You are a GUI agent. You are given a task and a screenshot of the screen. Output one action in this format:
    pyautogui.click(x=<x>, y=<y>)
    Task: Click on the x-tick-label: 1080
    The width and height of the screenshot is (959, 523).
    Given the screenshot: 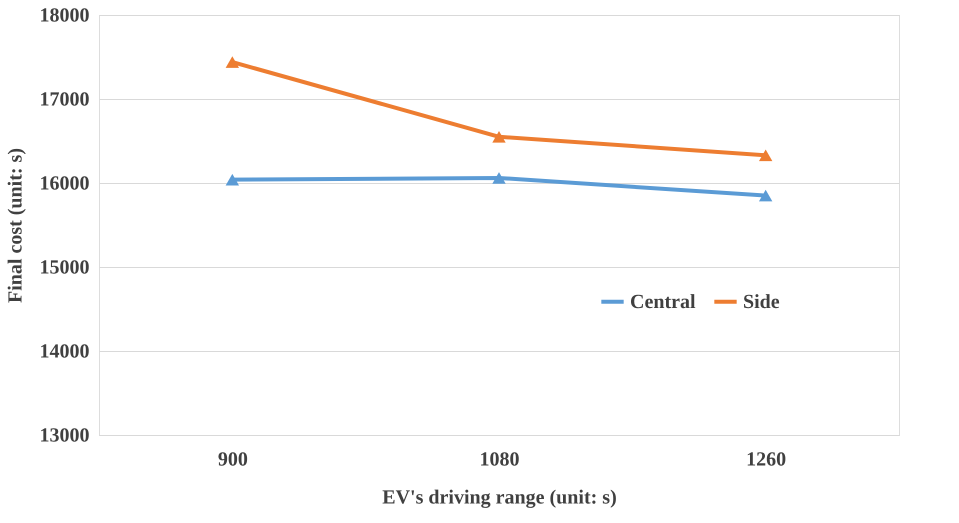 What is the action you would take?
    pyautogui.click(x=500, y=459)
    